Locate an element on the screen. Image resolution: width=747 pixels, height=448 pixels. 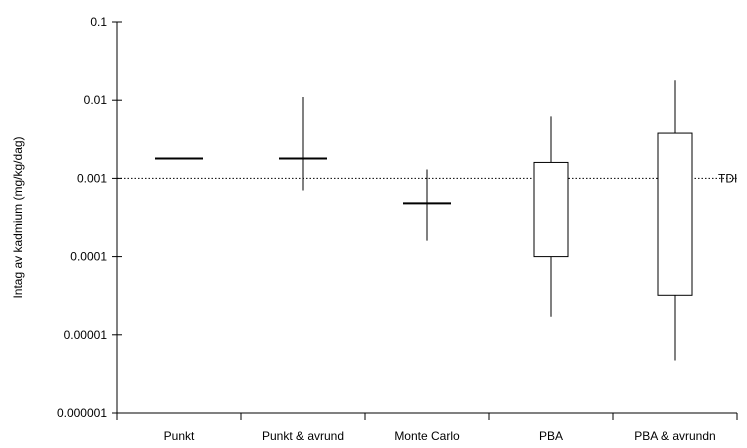
y-tick-label-1: 0.01 is located at coordinates (96, 100).